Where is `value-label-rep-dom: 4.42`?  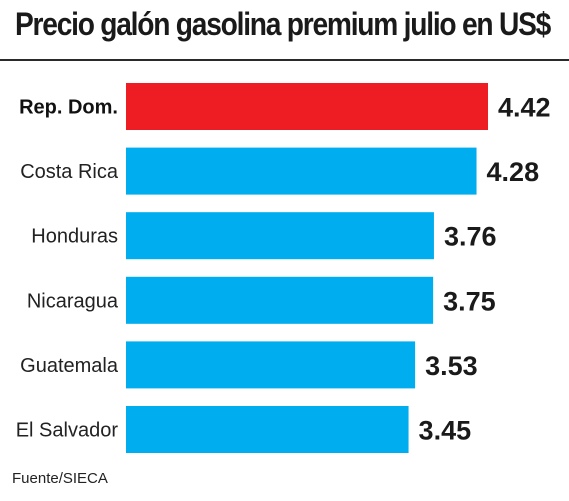
value-label-rep-dom: 4.42 is located at coordinates (524, 108).